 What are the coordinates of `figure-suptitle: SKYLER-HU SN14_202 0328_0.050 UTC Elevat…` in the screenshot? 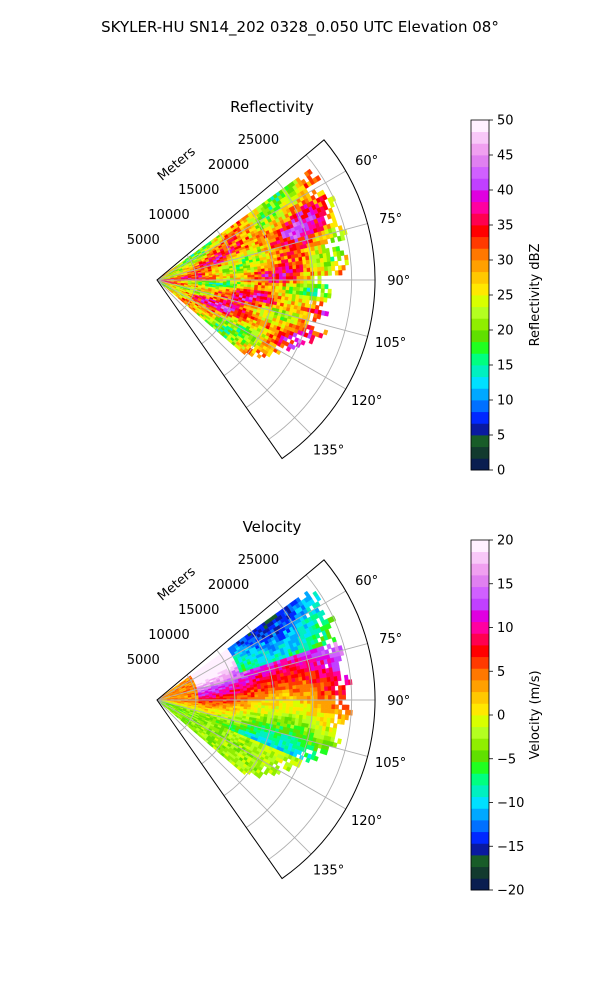 It's located at (300, 27).